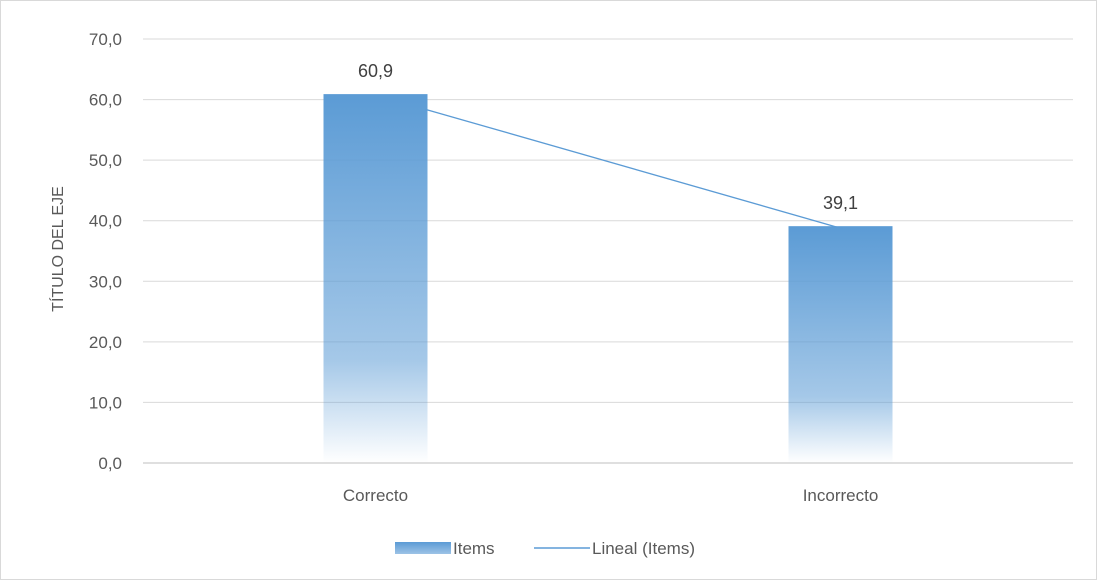 The height and width of the screenshot is (580, 1097). I want to click on y-tick-label: 60,0, so click(105, 100).